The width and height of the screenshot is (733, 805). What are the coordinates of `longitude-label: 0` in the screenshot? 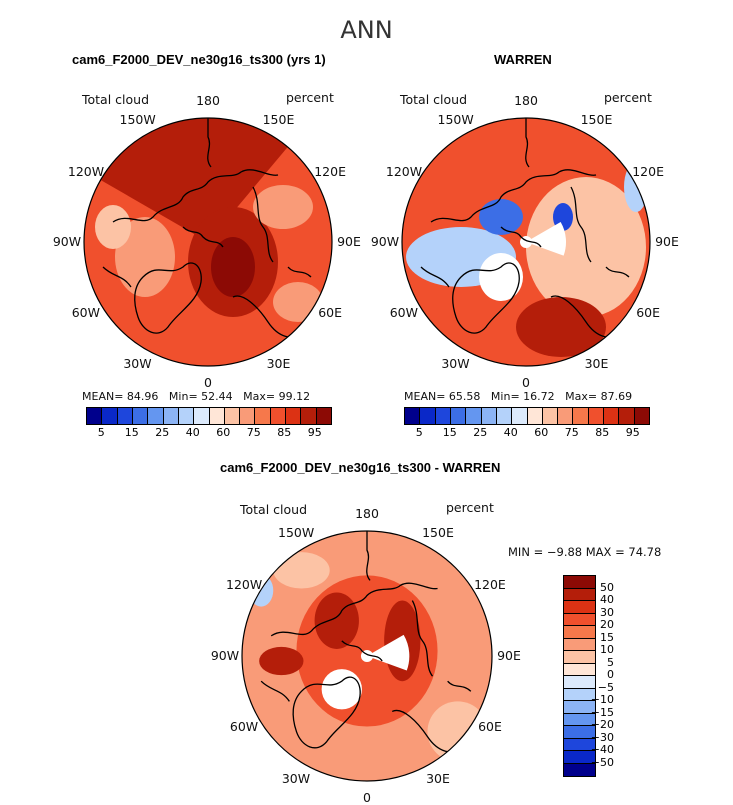 It's located at (526, 382).